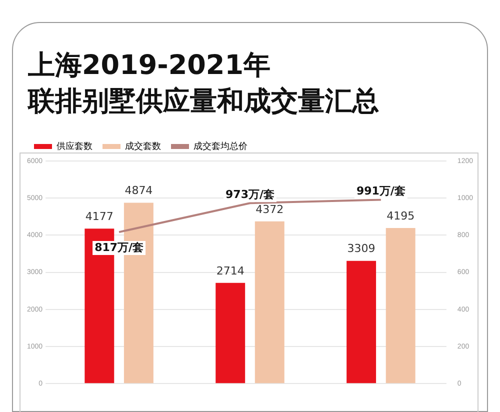  What do you see at coordinates (400, 215) in the screenshot?
I see `data-label: 4195` at bounding box center [400, 215].